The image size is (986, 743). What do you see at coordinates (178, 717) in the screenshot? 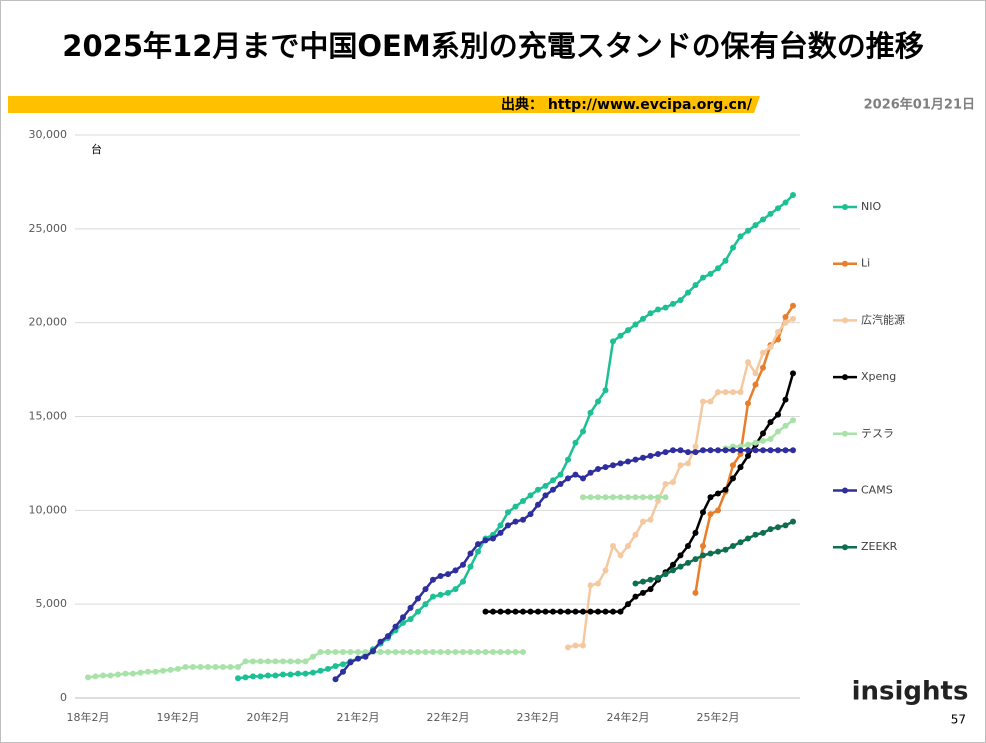
I see `x-tick-label: 19年2月` at bounding box center [178, 717].